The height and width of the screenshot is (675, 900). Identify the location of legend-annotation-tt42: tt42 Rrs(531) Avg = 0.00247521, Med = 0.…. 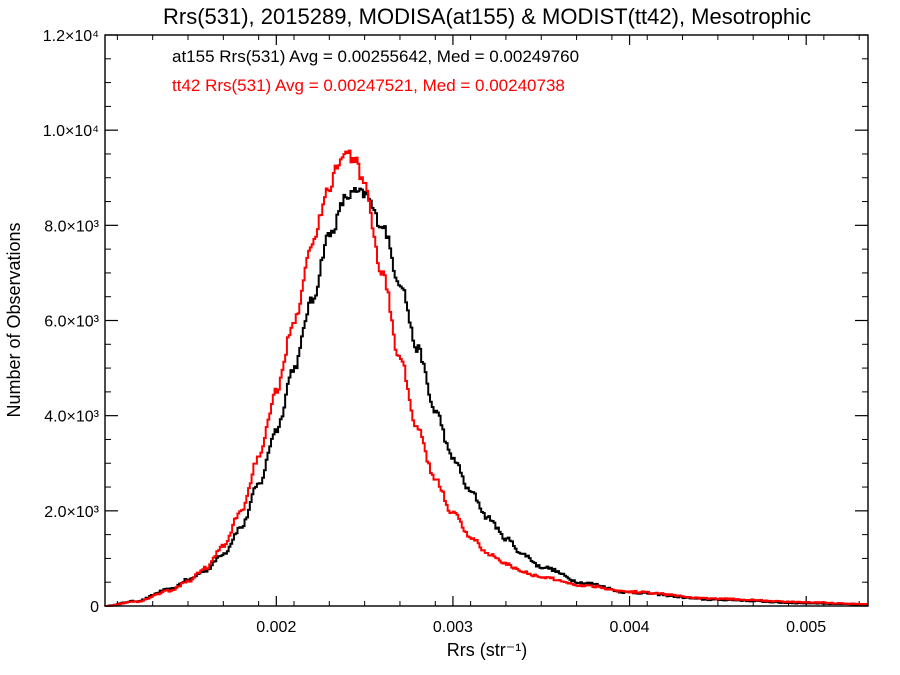
(368, 85).